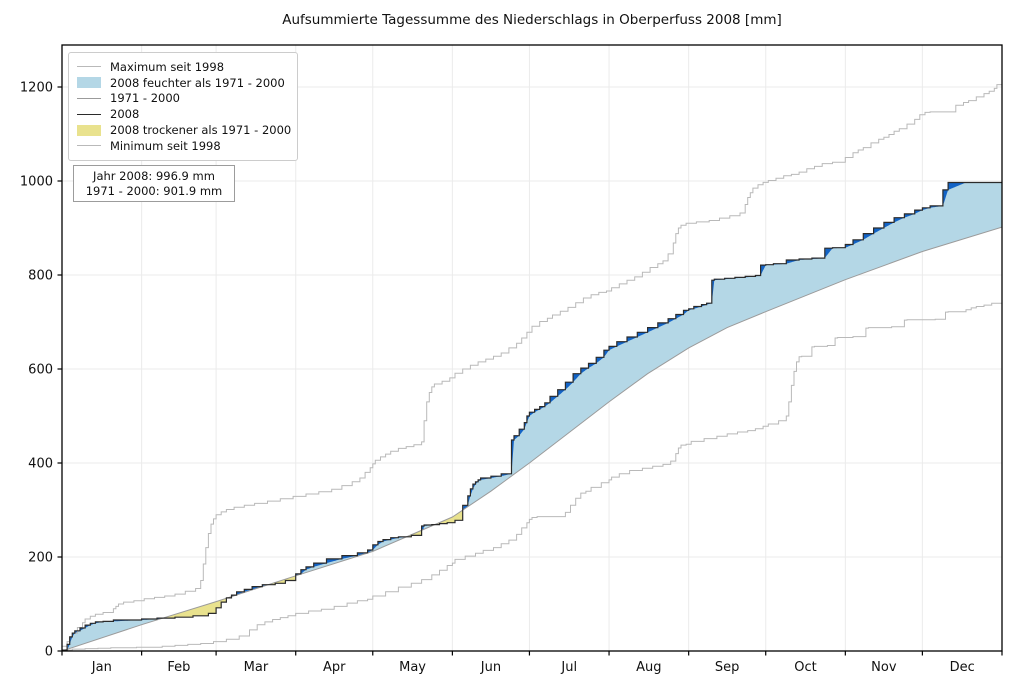  Describe the element at coordinates (648, 667) in the screenshot. I see `x-tick-label: Aug` at that location.